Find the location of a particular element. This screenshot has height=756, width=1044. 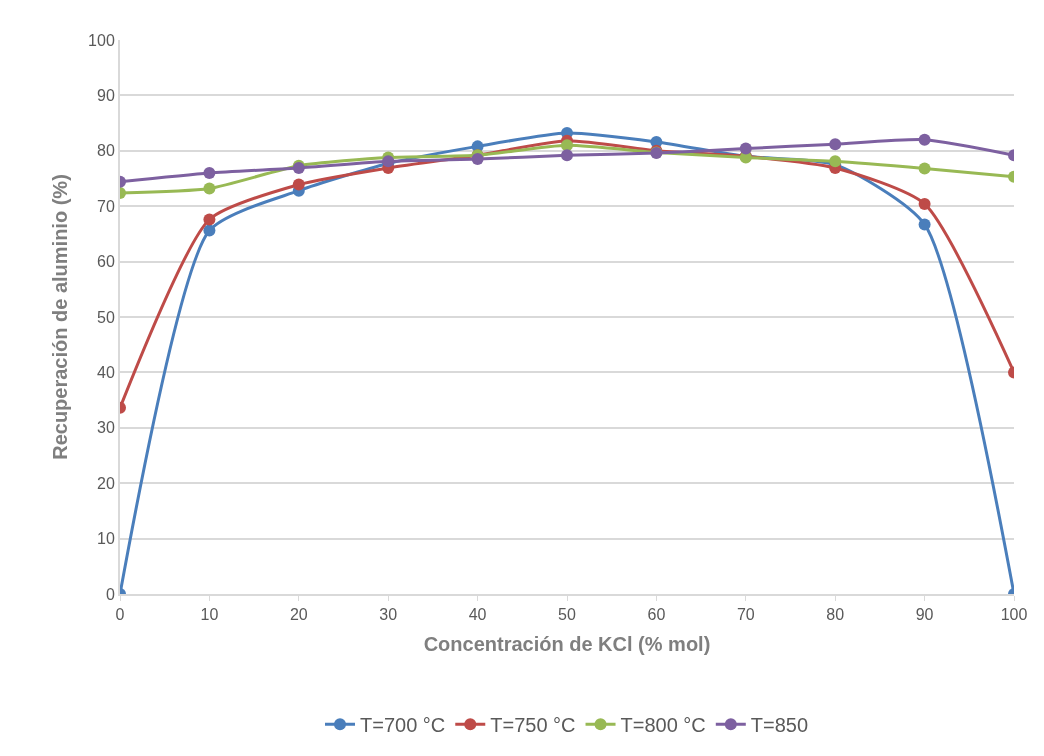

y-tick-label: 90 is located at coordinates (106, 95).